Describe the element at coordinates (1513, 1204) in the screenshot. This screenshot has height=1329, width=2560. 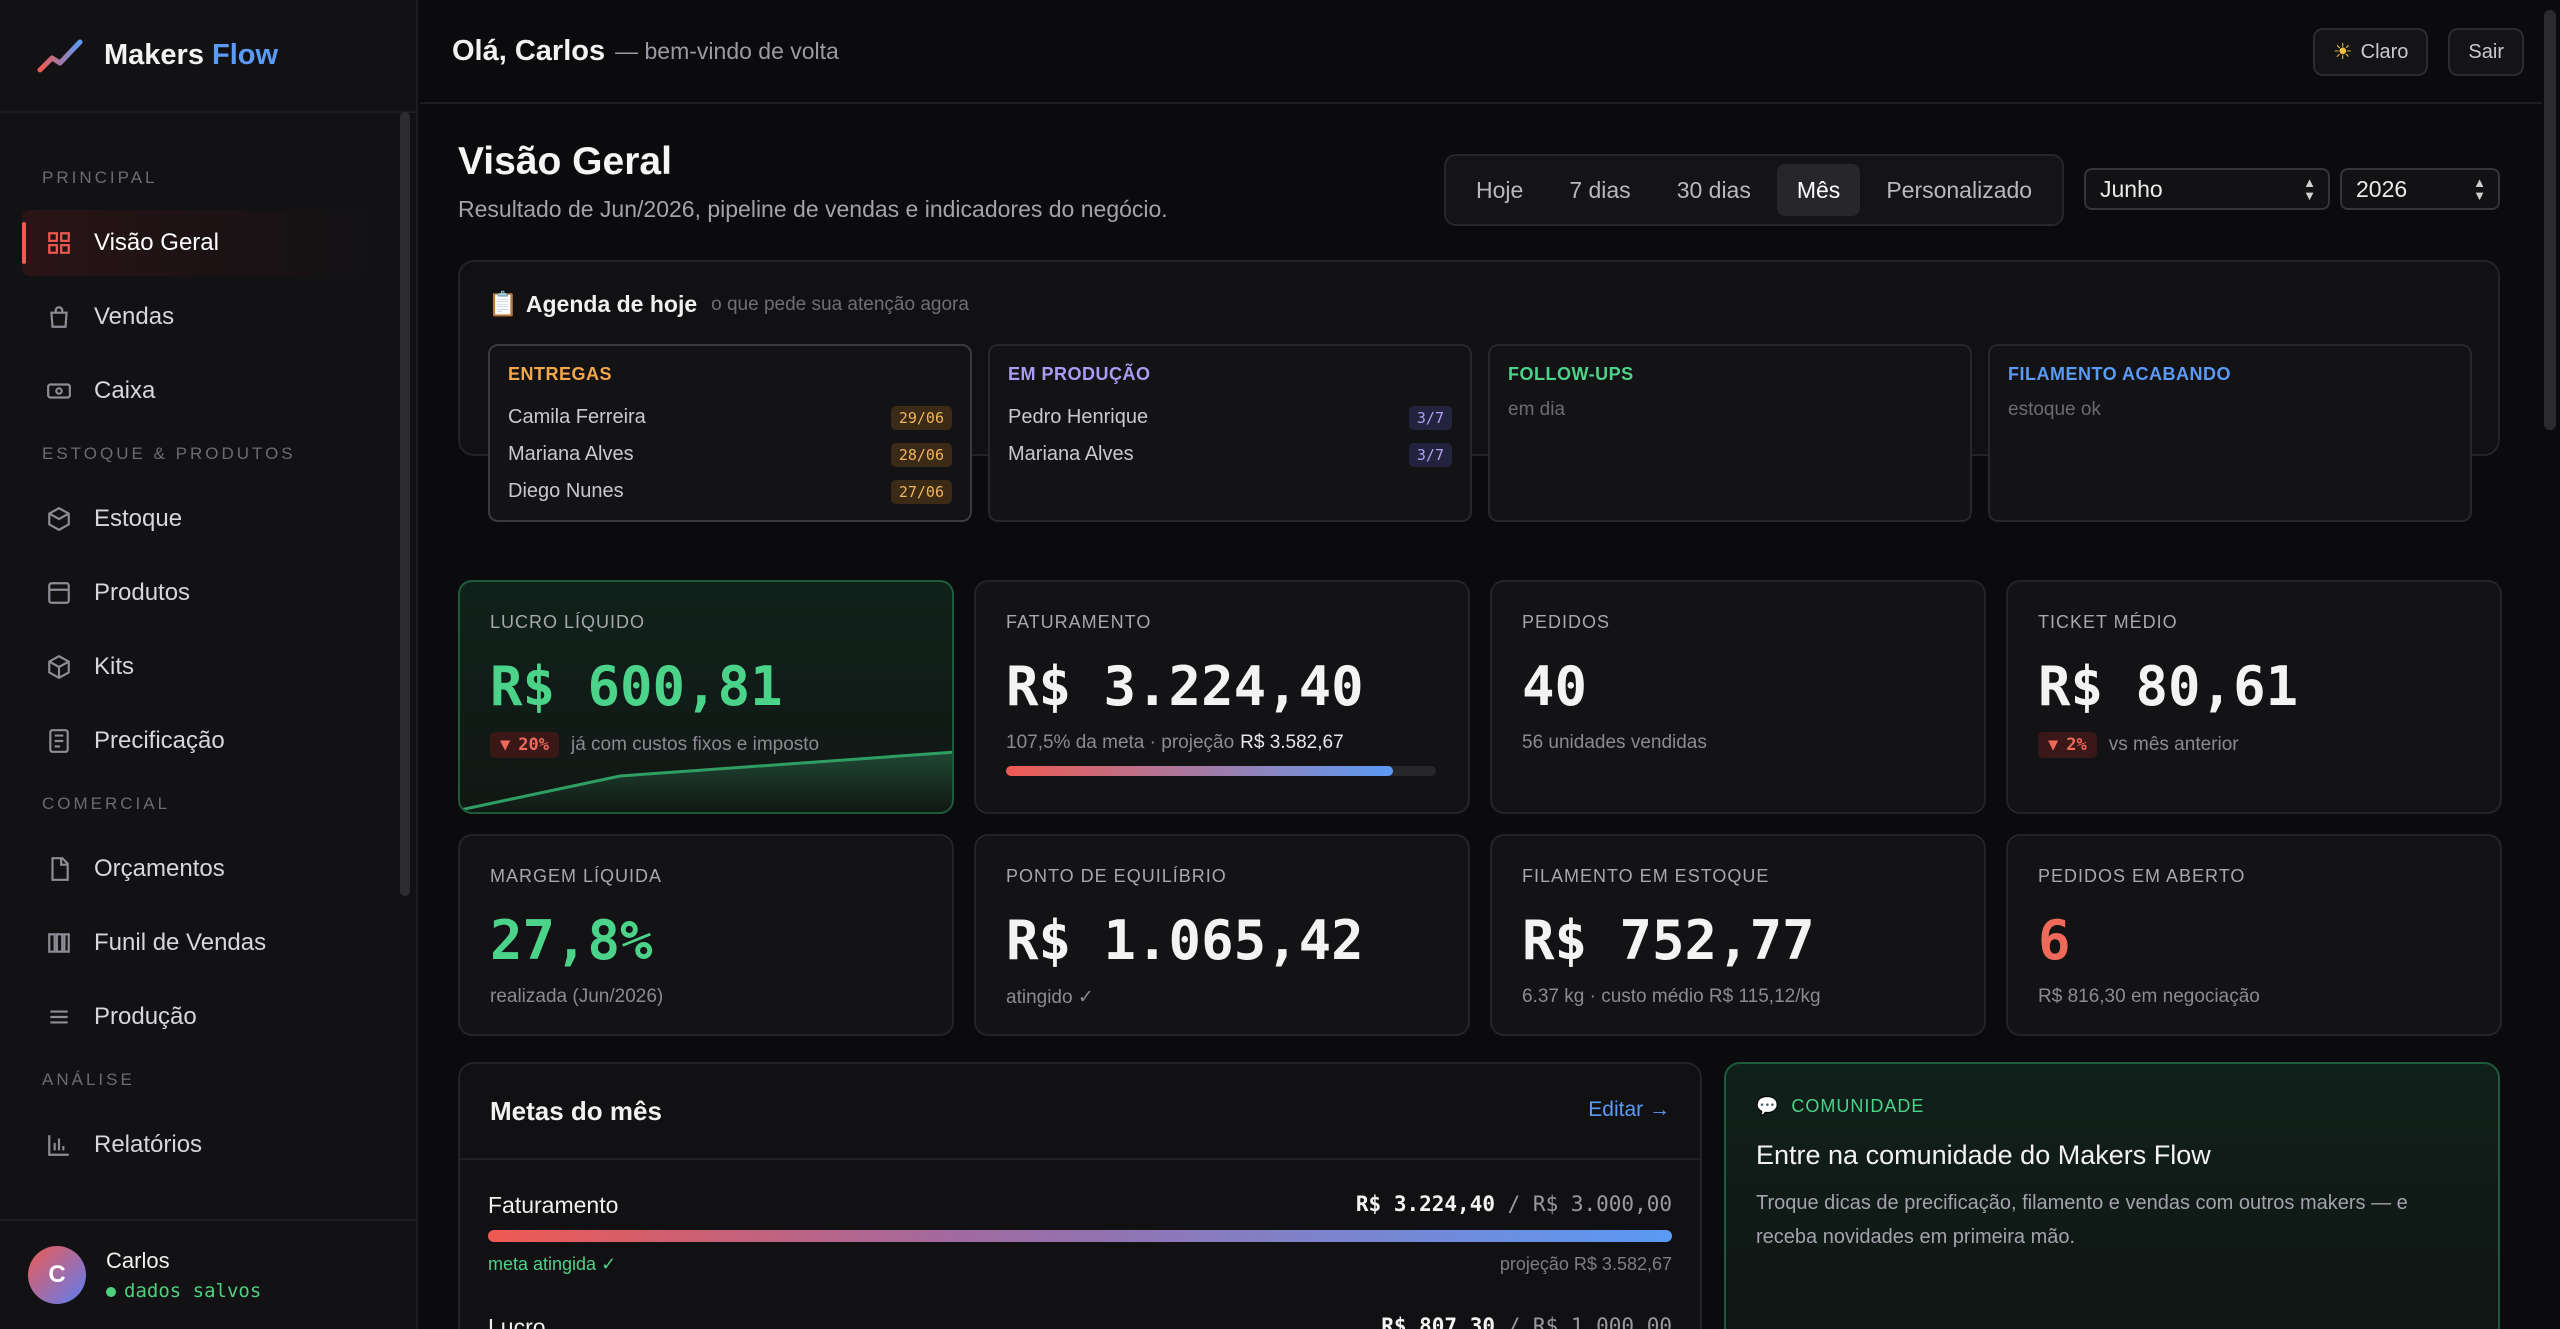
I see `goal-values: R$ 3.224,40 / R$ 3.000,00` at that location.